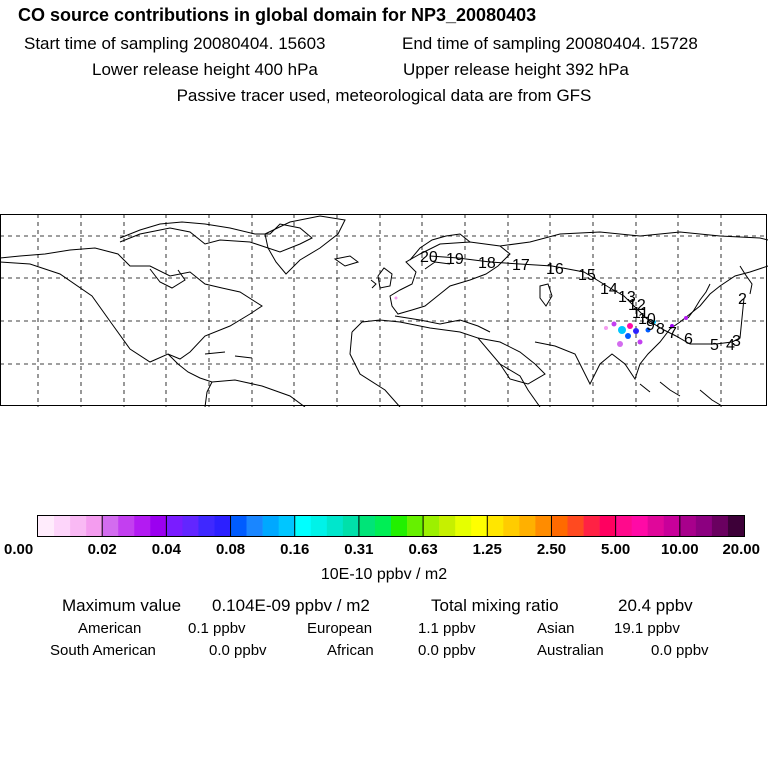 The image size is (768, 768). What do you see at coordinates (422, 549) in the screenshot?
I see `colorbar-tick-label: 0.63` at bounding box center [422, 549].